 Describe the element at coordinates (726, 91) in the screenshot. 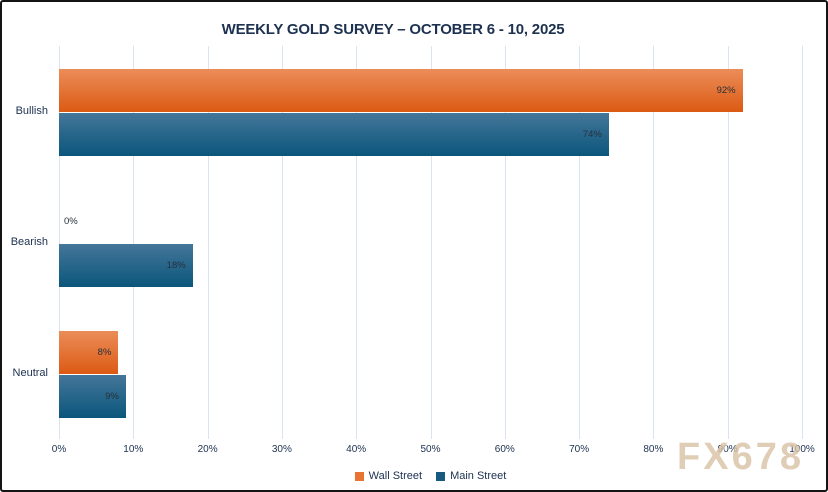

I see `value-label-wall-street-bullish: 92%` at that location.